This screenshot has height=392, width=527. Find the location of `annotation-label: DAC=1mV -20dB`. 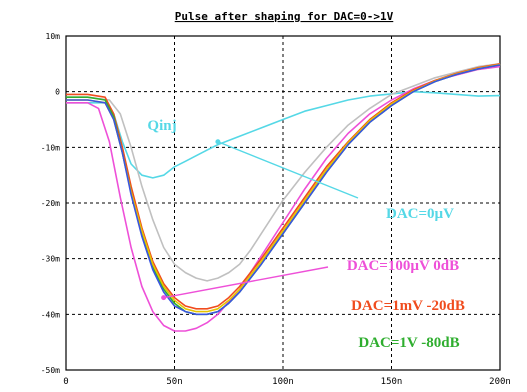

annotation-label: DAC=1mV -20dB is located at coordinates (408, 306).